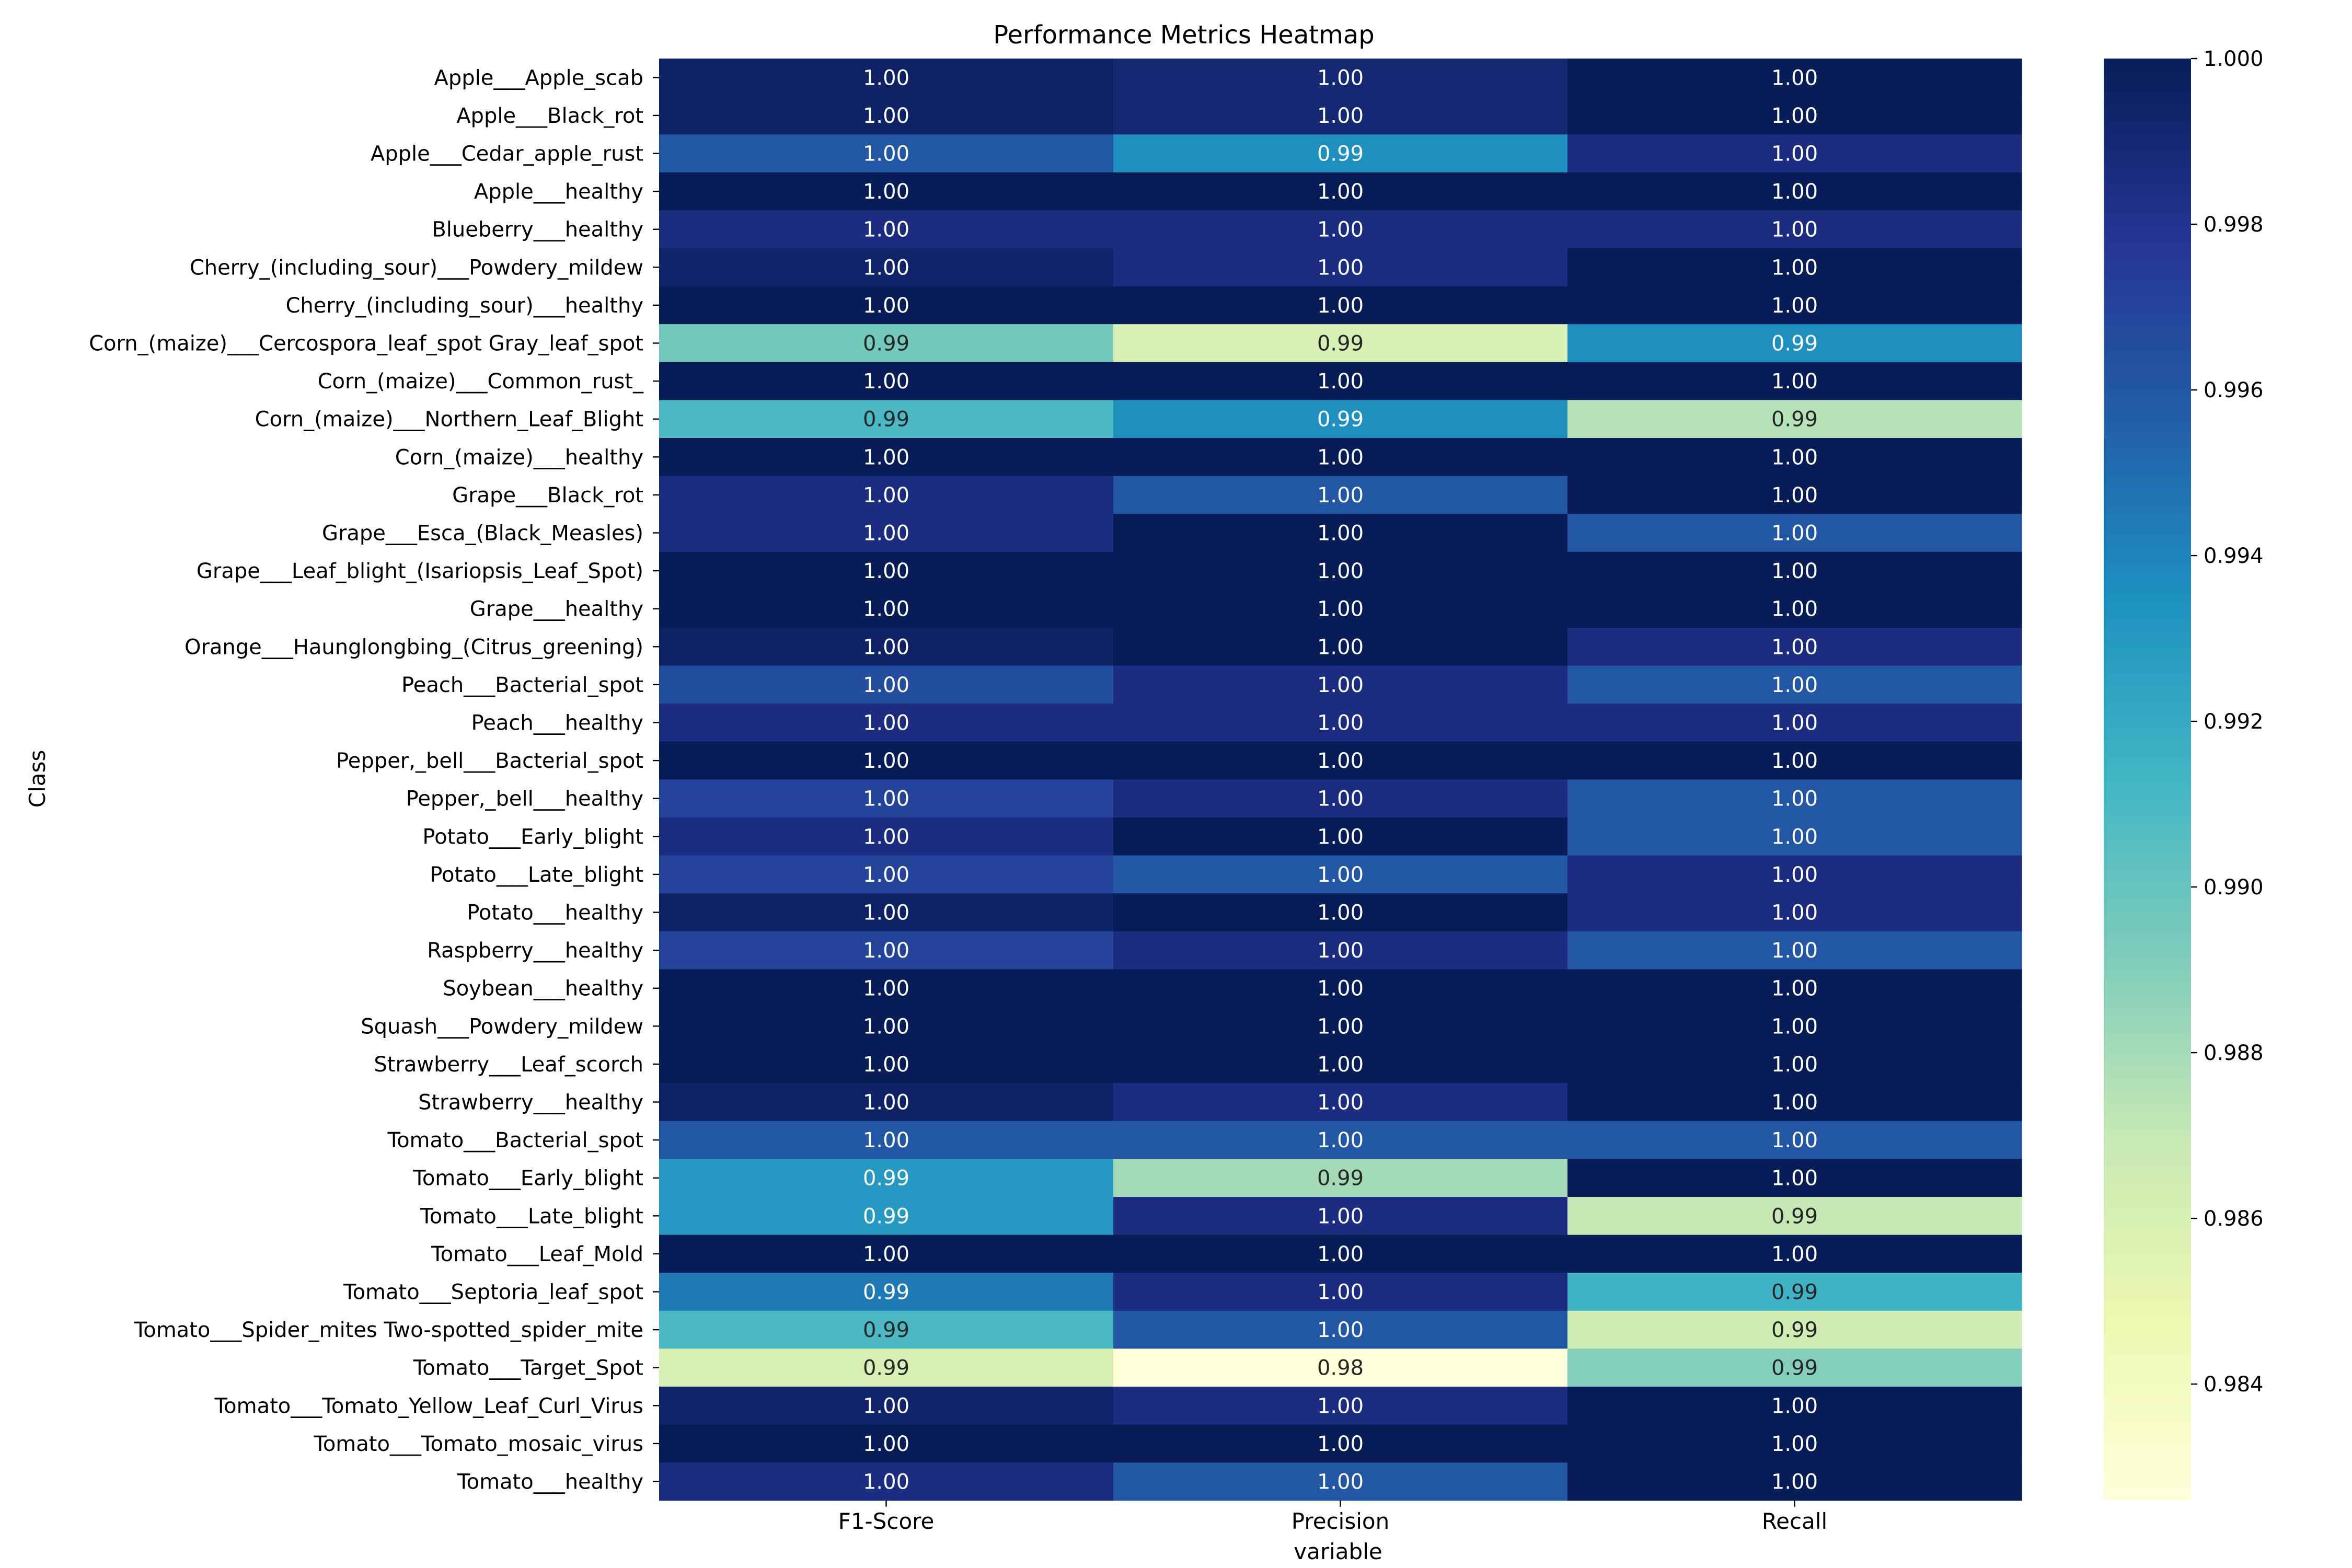  Describe the element at coordinates (2234, 225) in the screenshot. I see `colorbar-tick-label: 0.998` at that location.